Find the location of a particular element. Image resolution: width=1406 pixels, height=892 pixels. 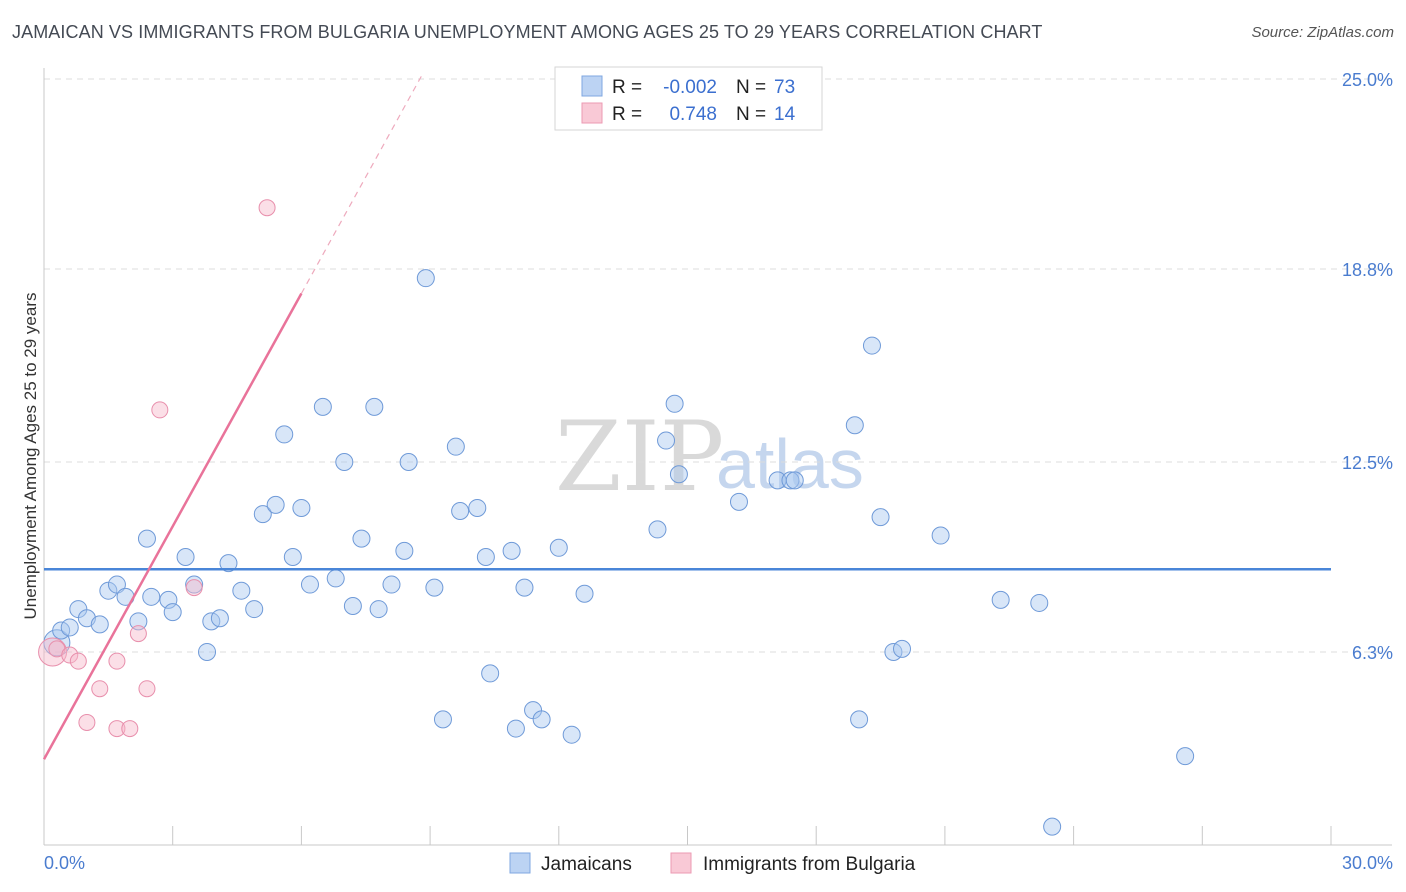

x-tick-label-1: 30.0% is located at coordinates (1367, 863).